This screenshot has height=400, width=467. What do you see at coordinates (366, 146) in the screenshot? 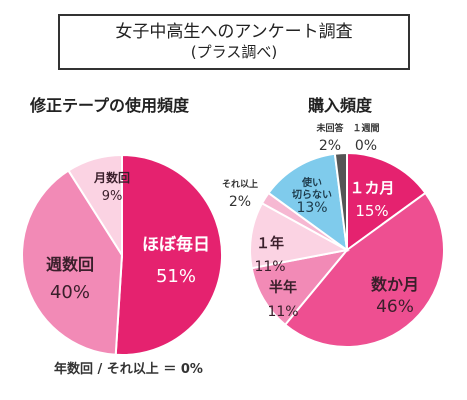
I see `chart-2-slice-value-0: 0%` at bounding box center [366, 146].